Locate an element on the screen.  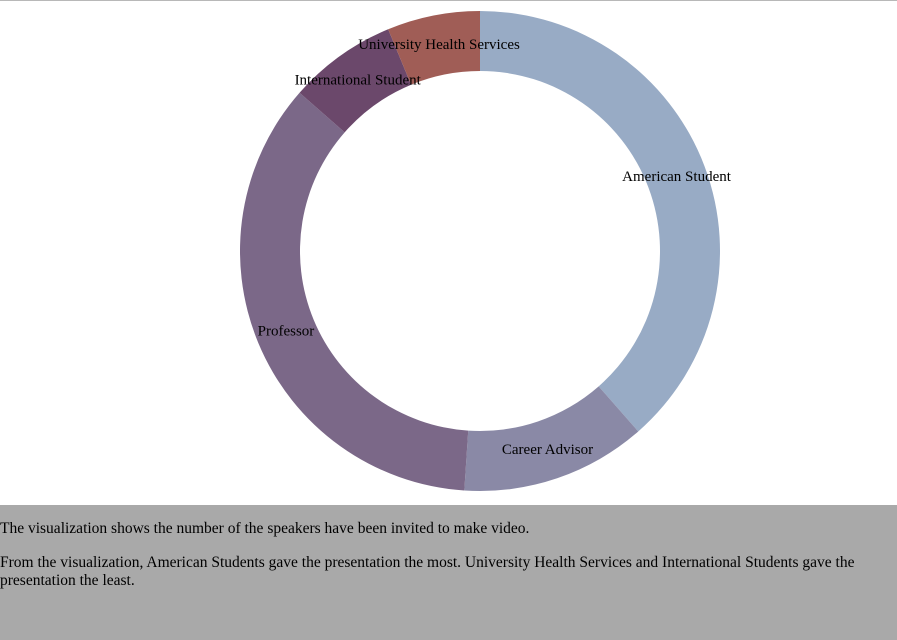
slice-career-advisor is located at coordinates (551, 439).